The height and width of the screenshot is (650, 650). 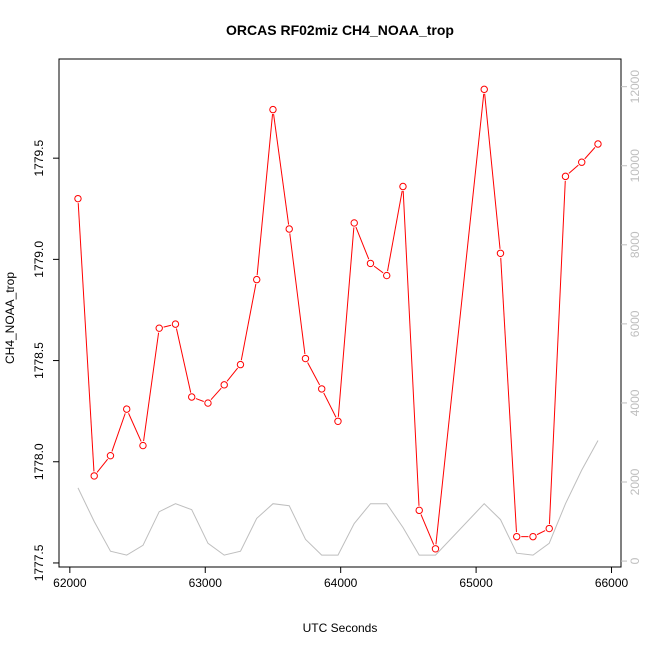 I want to click on y-tick-label: 1779.5, so click(x=39, y=157).